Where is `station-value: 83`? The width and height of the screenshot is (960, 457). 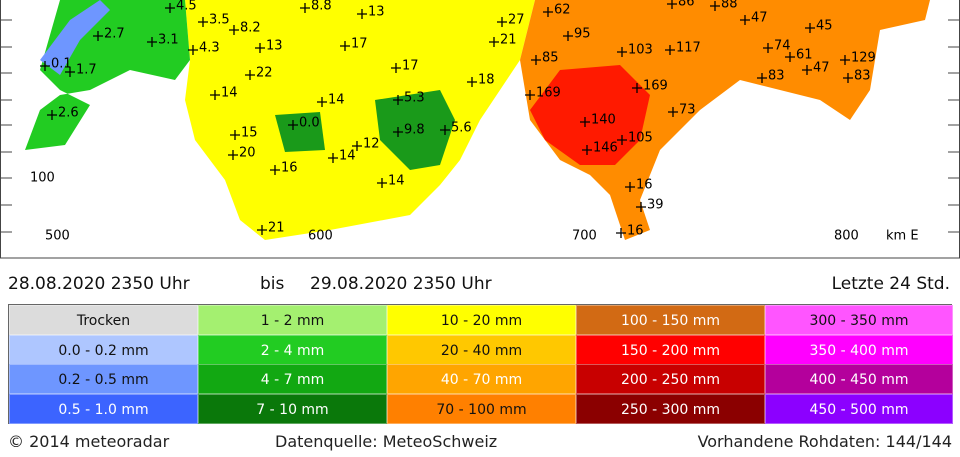 station-value: 83 is located at coordinates (862, 76).